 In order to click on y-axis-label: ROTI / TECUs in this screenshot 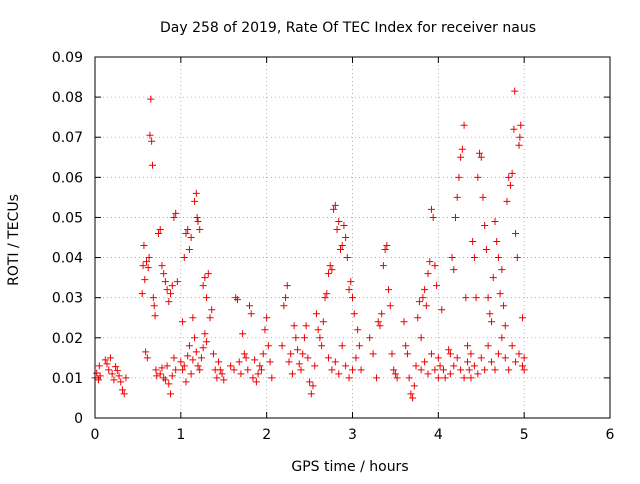, I will do `click(14, 240)`.